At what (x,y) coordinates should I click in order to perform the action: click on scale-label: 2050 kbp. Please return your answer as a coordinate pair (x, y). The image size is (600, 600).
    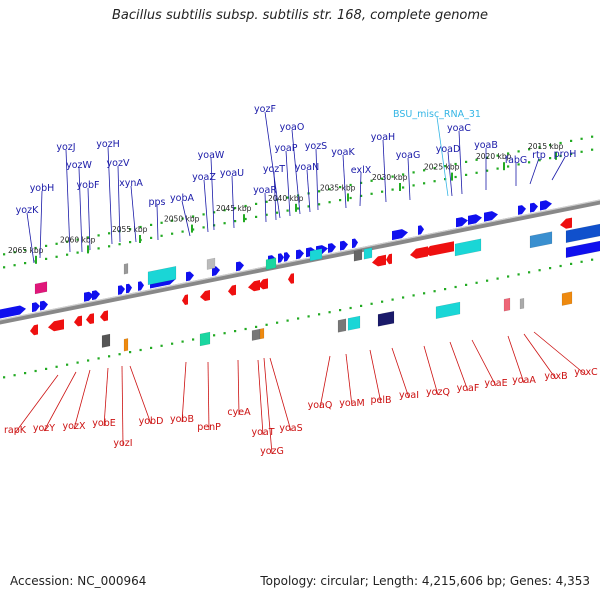
    Looking at the image, I should click on (182, 219).